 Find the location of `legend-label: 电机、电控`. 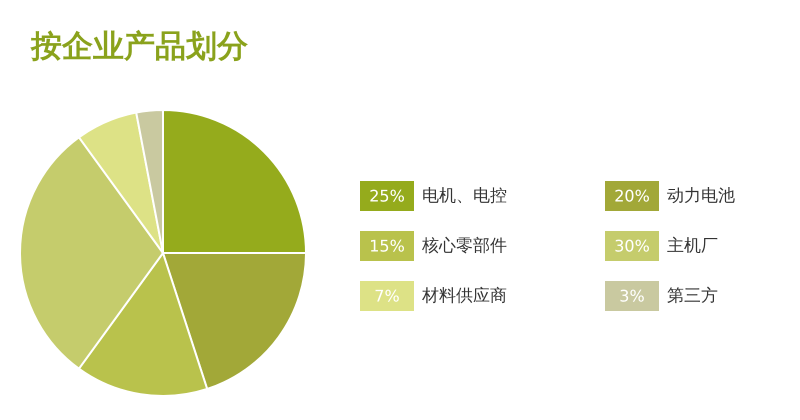

legend-label: 电机、电控 is located at coordinates (464, 196).